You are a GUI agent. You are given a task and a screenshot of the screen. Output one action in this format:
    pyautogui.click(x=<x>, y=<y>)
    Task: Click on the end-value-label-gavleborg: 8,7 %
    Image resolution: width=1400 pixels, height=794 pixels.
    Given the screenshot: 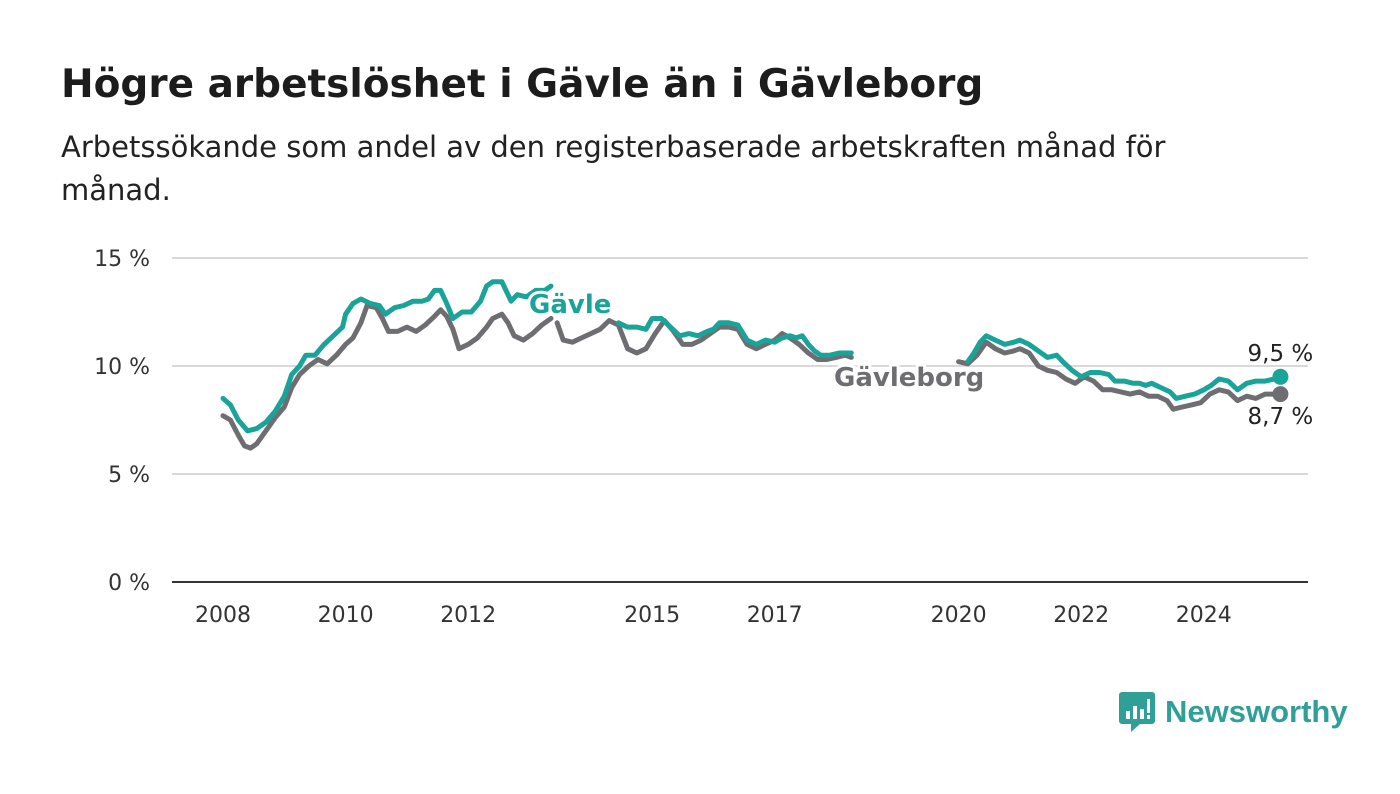 What is the action you would take?
    pyautogui.click(x=1281, y=417)
    